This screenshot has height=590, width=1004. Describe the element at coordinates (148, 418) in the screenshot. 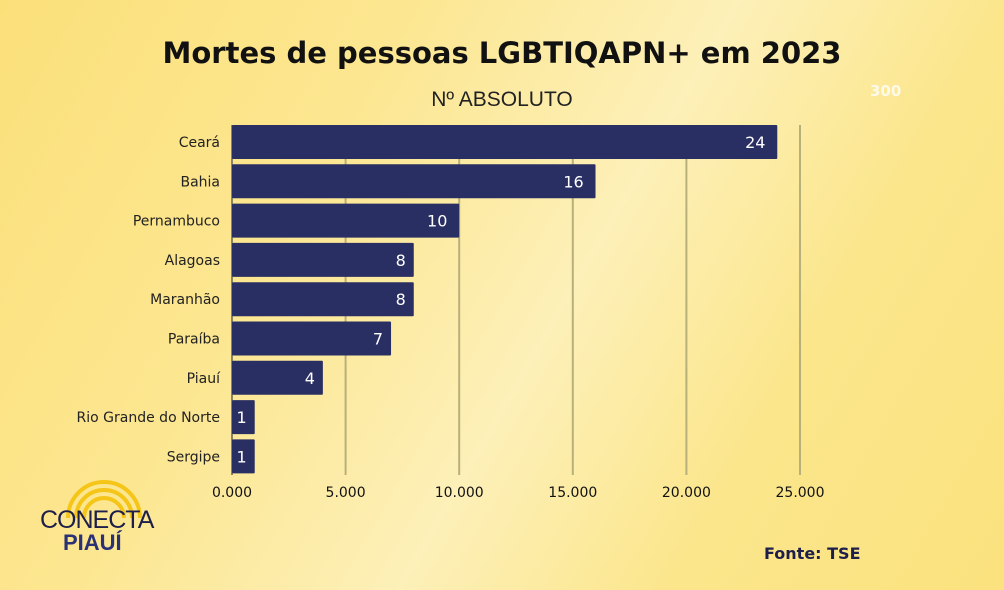

I see `category-label: Rio Grande do Norte` at that location.